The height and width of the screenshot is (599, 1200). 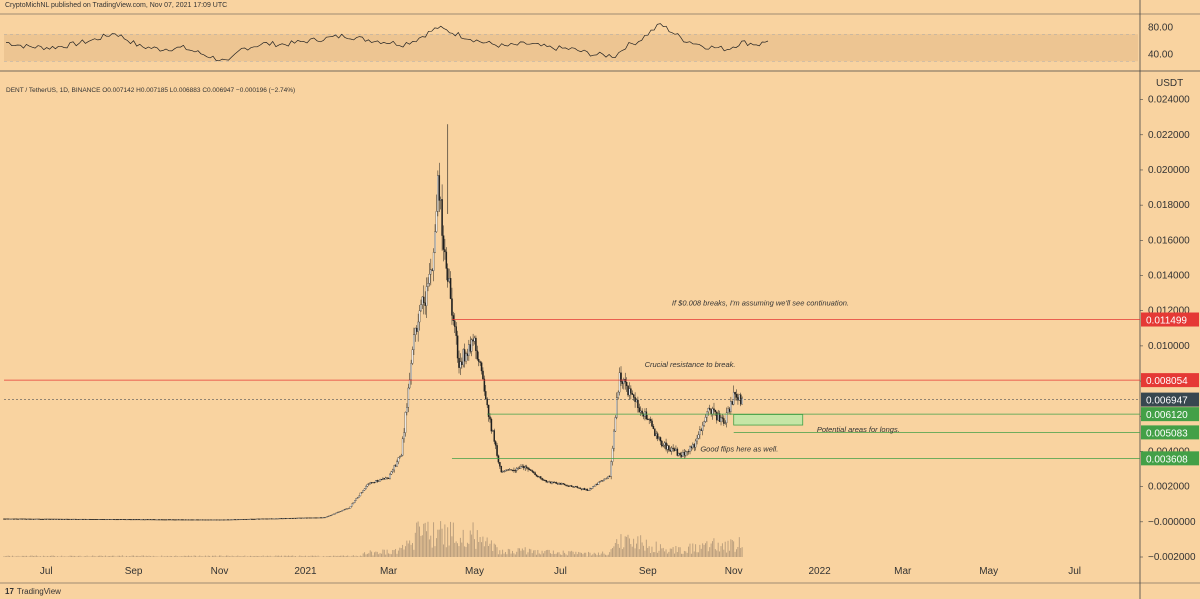 What do you see at coordinates (1160, 55) in the screenshot?
I see `oscillator-tick-label: 40.00` at bounding box center [1160, 55].